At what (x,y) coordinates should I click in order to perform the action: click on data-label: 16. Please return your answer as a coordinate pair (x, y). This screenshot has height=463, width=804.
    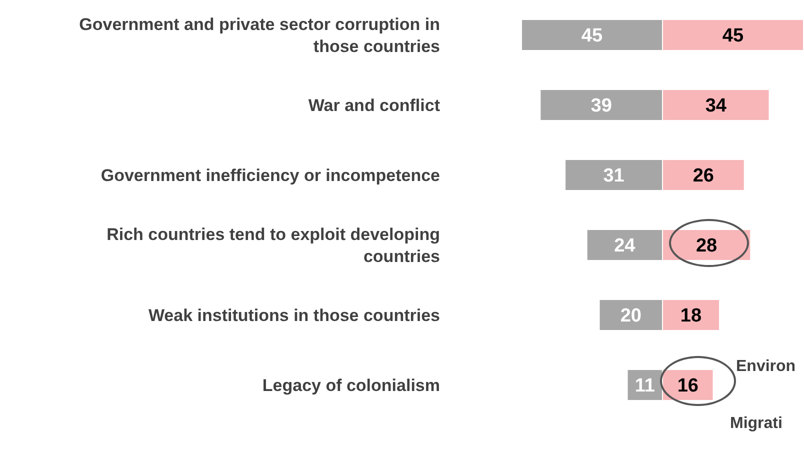
    Looking at the image, I should click on (687, 386).